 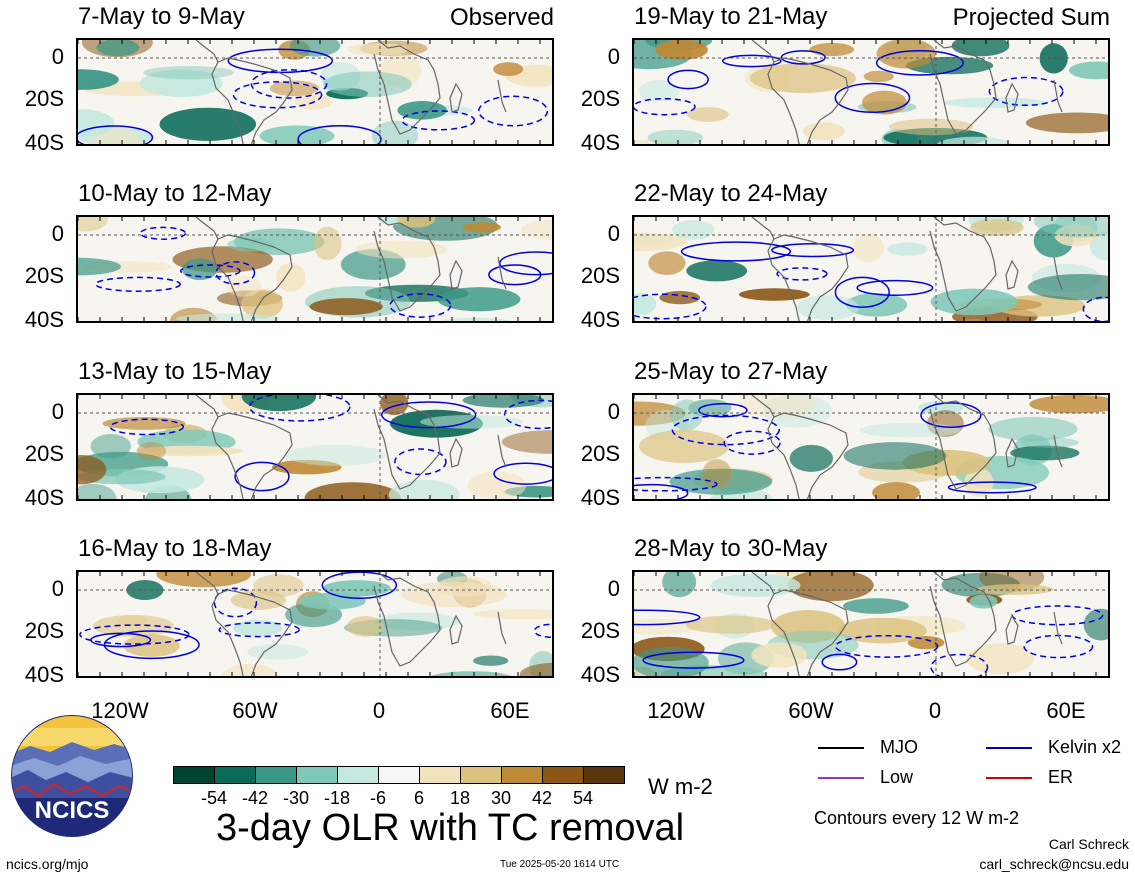 I want to click on contour-note: Contours every 12 W m-2, so click(x=917, y=818).